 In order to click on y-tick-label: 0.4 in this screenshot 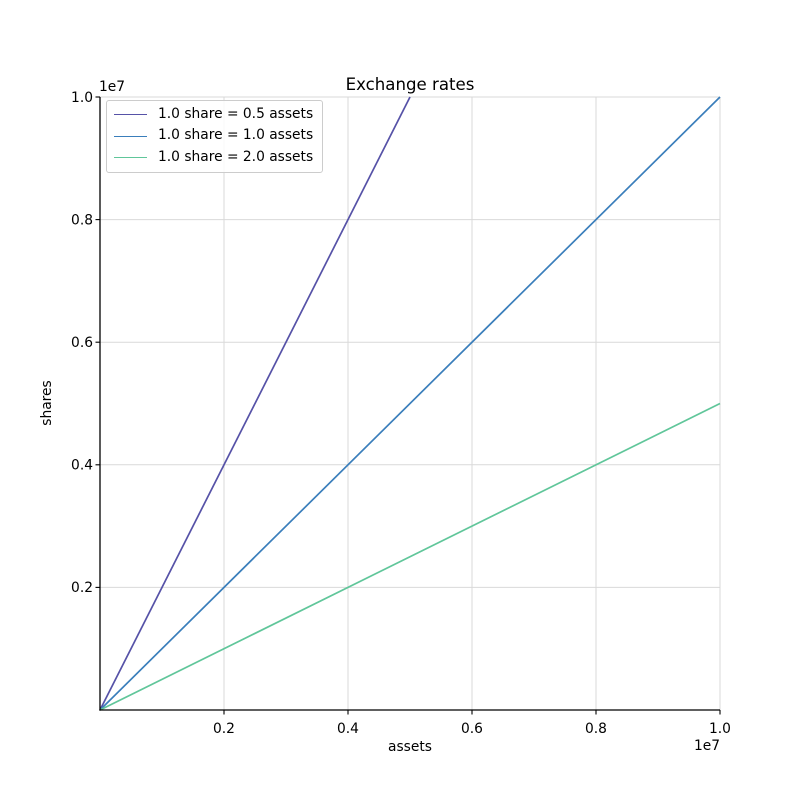, I will do `click(82, 466)`.